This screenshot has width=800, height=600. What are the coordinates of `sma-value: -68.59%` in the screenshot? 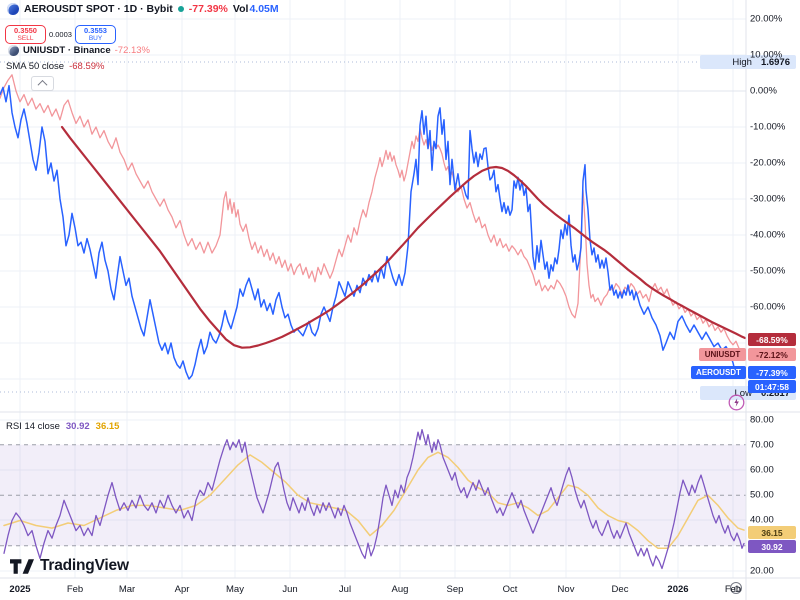 It's located at (87, 66).